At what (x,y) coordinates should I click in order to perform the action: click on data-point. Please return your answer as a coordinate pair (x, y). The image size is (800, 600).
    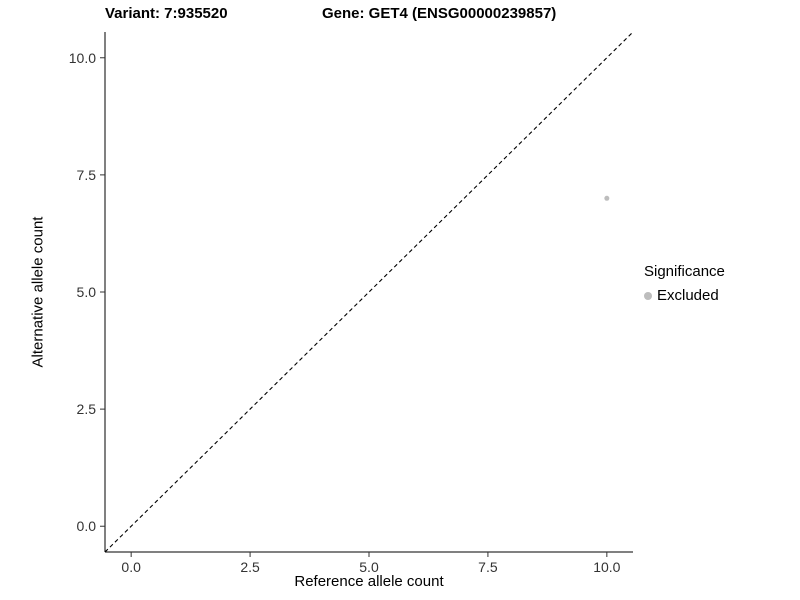
    Looking at the image, I should click on (607, 198).